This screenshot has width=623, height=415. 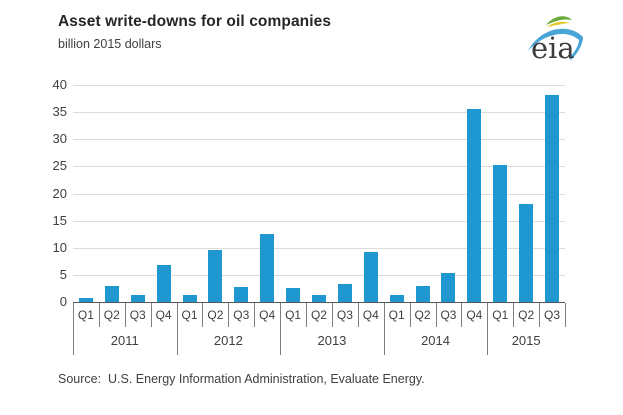 I want to click on eia-logo-blue-swoosh-icon, so click(x=555, y=44).